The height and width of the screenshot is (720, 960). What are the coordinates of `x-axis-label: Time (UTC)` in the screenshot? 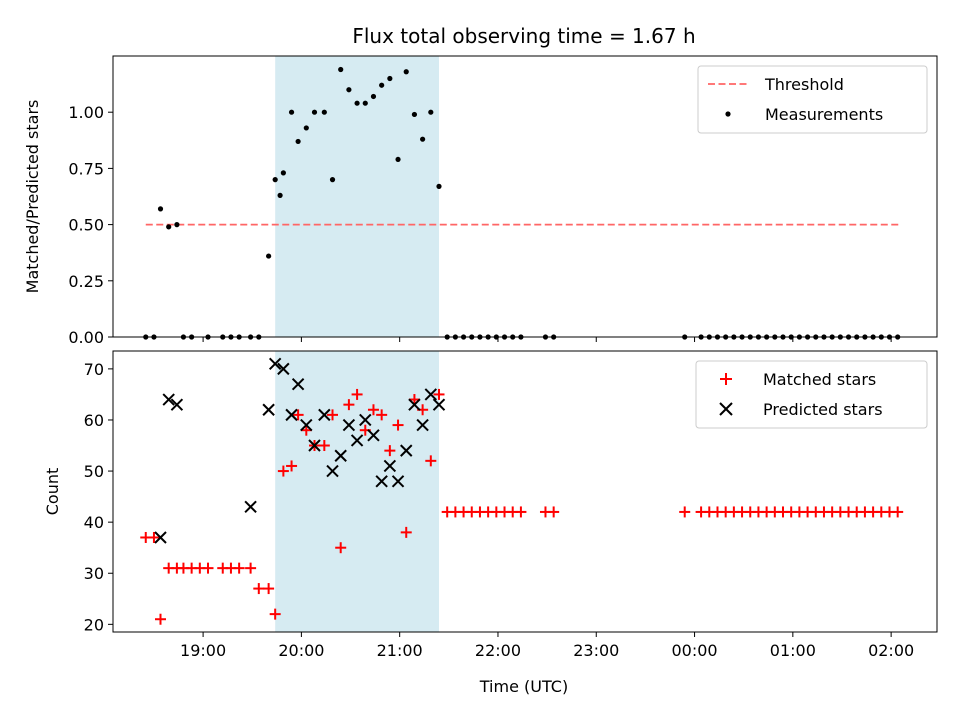 It's located at (523, 686).